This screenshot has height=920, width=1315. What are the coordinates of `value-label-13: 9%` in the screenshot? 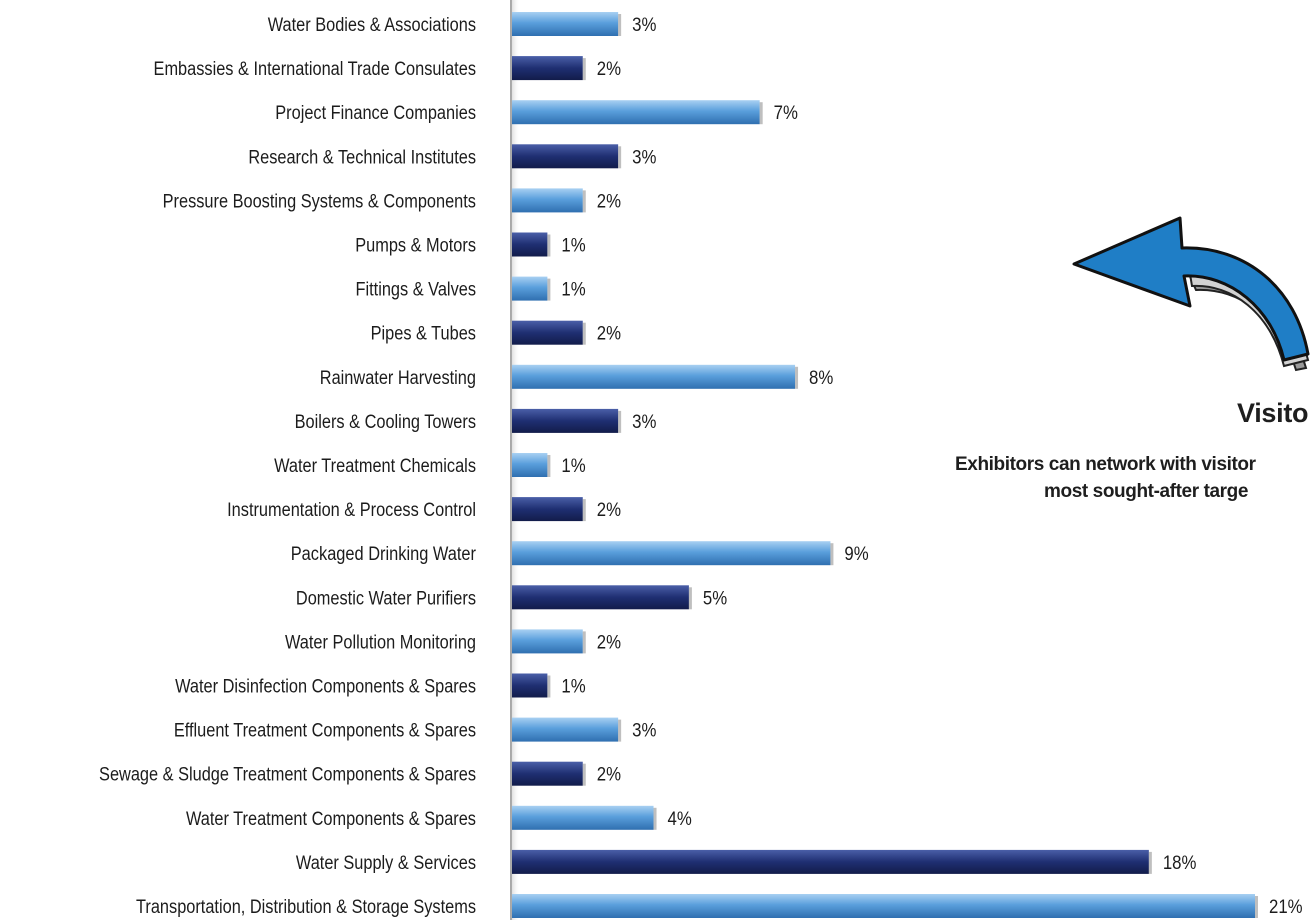 It's located at (856, 554).